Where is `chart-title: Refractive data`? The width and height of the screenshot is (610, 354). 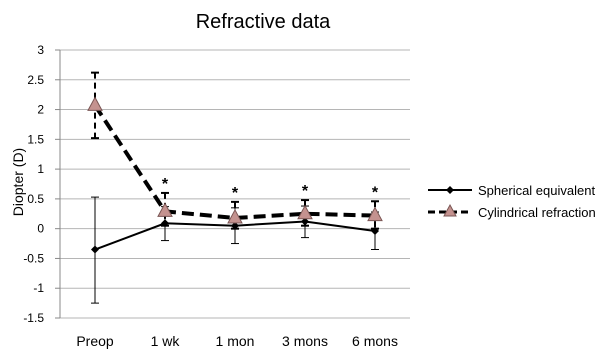
chart-title: Refractive data is located at coordinates (263, 22).